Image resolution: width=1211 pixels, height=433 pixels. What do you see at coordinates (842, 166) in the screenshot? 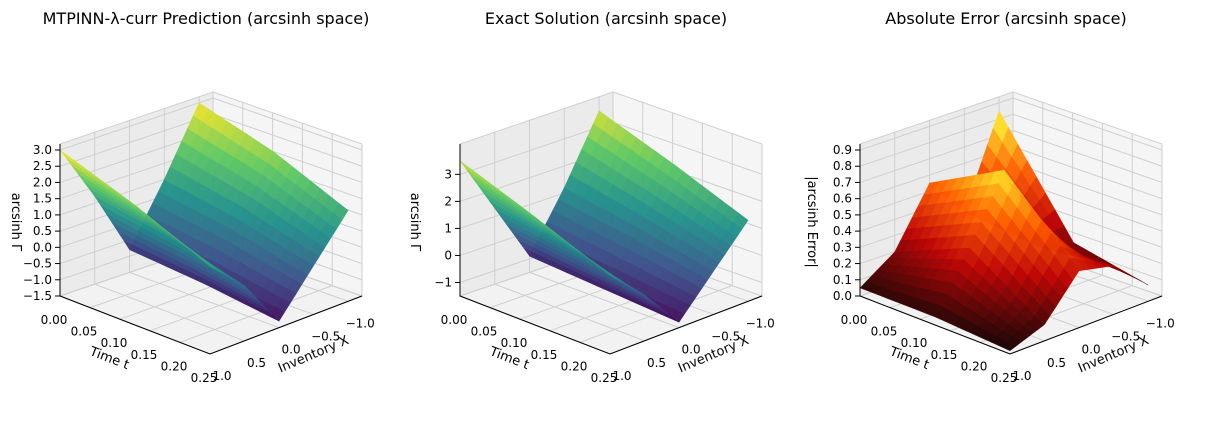
I see `z-tick-label: 0.8` at bounding box center [842, 166].